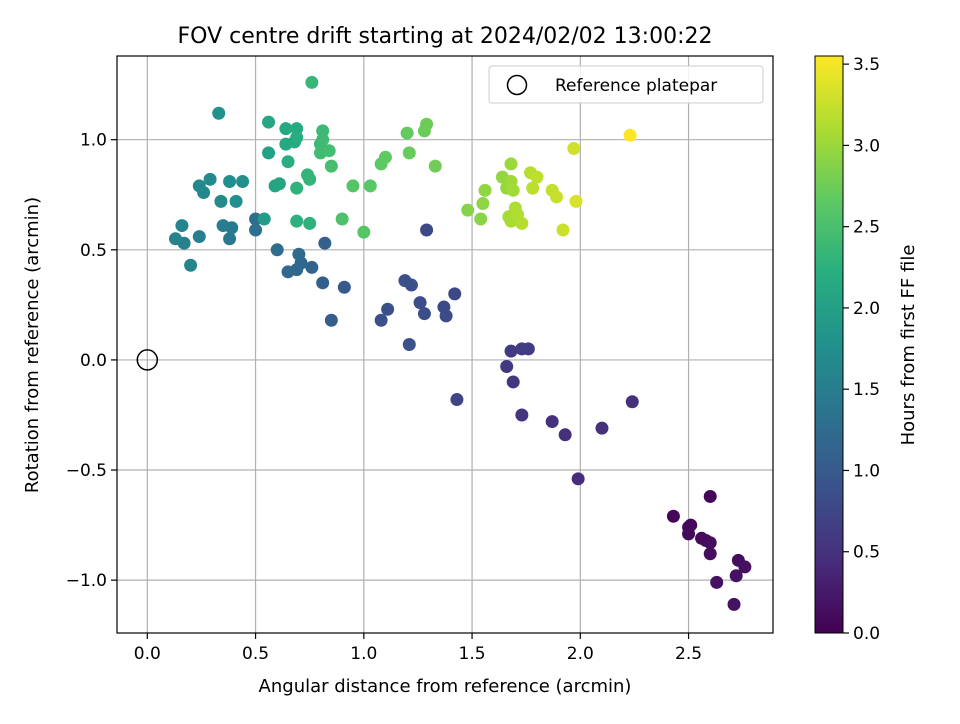  What do you see at coordinates (866, 228) in the screenshot?
I see `colorbar-tick-label: 2.5` at bounding box center [866, 228].